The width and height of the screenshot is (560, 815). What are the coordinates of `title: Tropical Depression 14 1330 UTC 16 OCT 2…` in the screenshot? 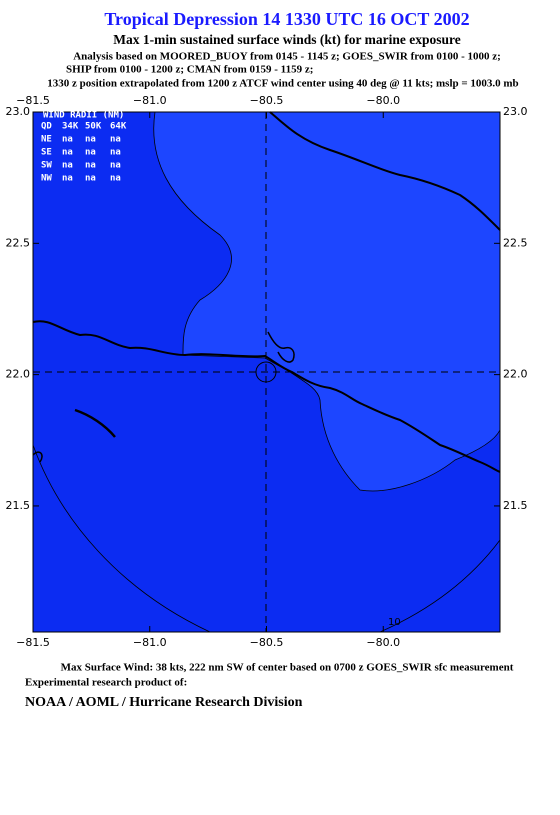 It's located at (286, 19).